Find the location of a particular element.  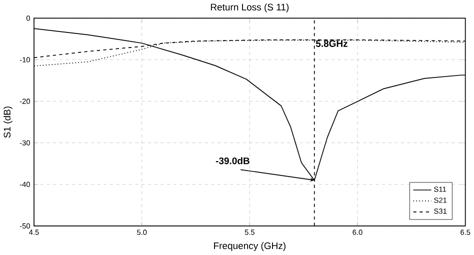

chart-title: Return Loss (S 11) is located at coordinates (249, 8).